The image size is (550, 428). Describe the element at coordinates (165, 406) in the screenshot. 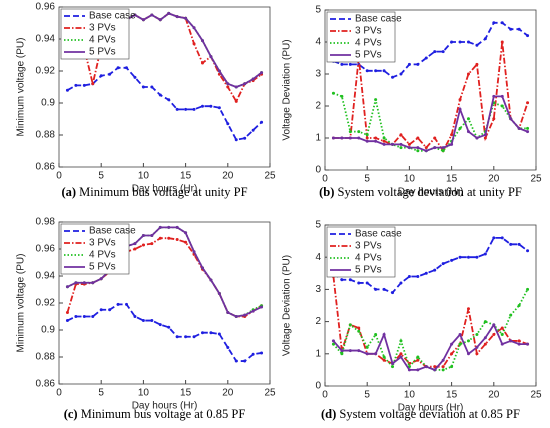

I see `x-axis-label: Day hours (Hr)` at that location.